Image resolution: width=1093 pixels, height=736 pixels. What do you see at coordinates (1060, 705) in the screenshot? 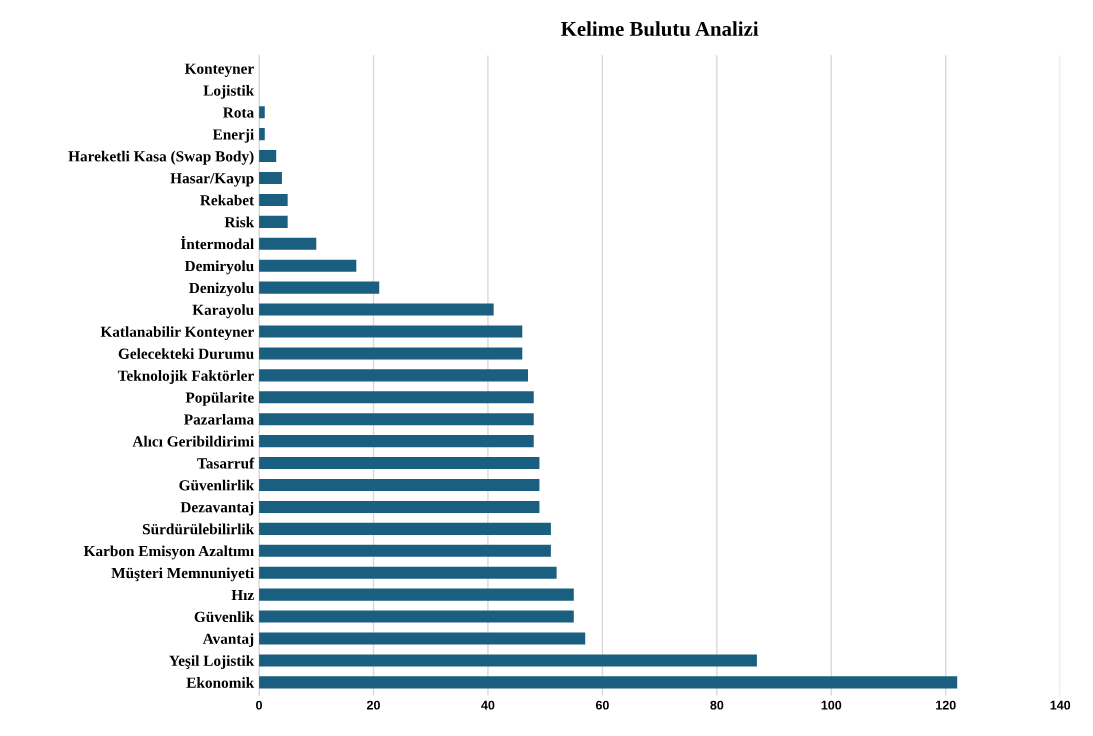
I see `x-tick-label: 140` at bounding box center [1060, 705].